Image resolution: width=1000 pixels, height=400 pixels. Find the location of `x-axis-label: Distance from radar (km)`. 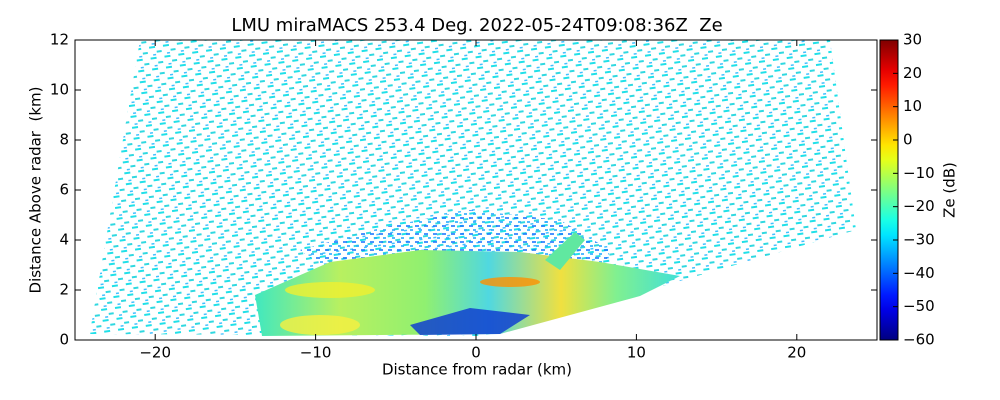

x-axis-label: Distance from radar (km) is located at coordinates (477, 370).